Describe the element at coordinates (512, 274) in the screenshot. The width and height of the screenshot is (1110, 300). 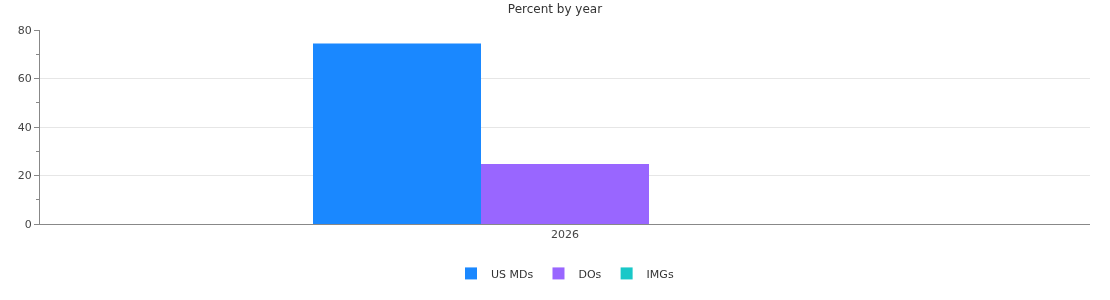
I see `legend-label: US MDs` at that location.